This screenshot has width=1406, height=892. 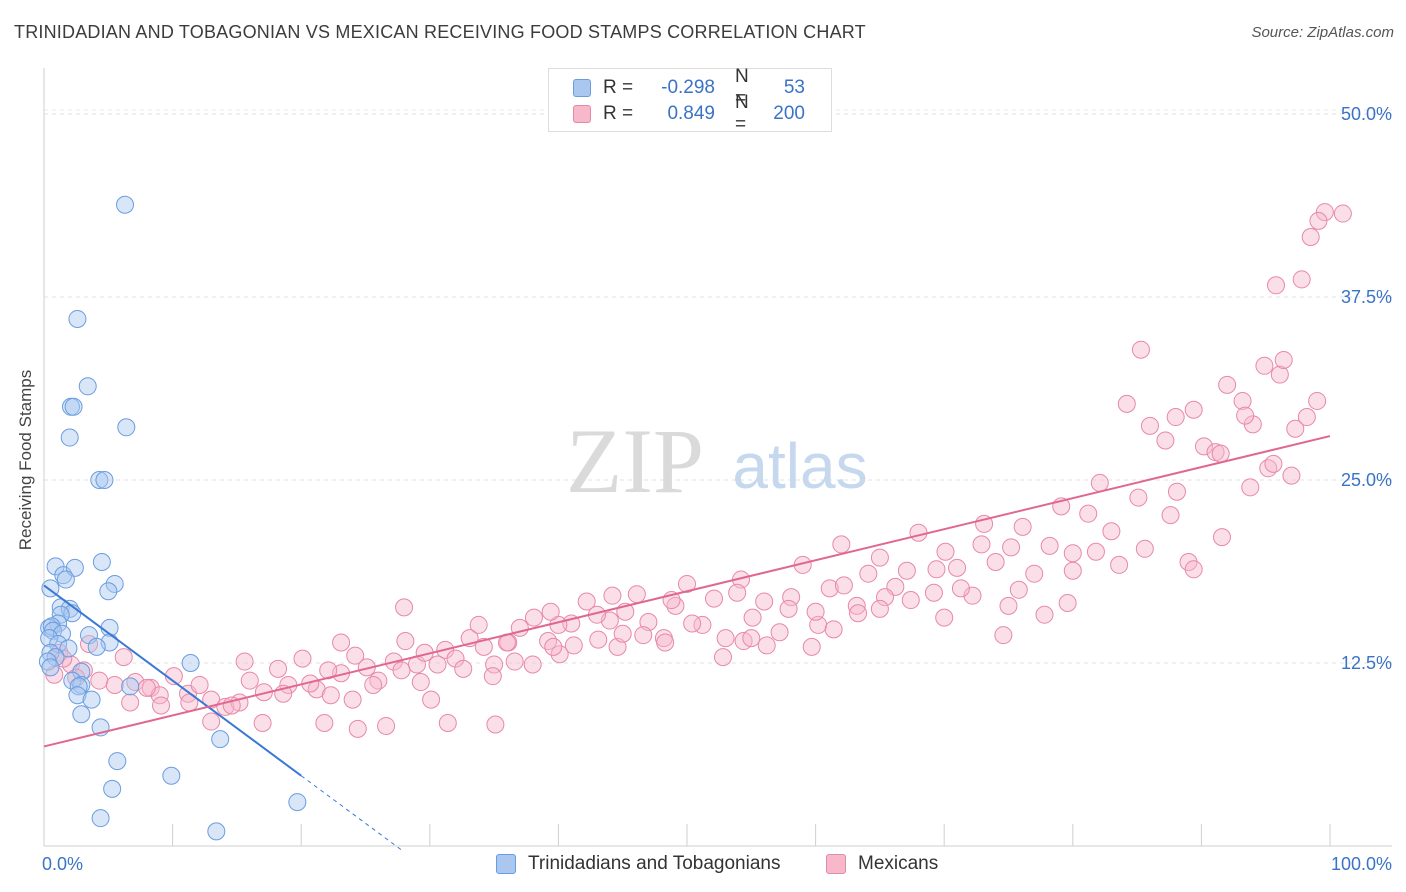 What do you see at coordinates (794, 87) in the screenshot?
I see `legend-n-value: 53` at bounding box center [794, 87].